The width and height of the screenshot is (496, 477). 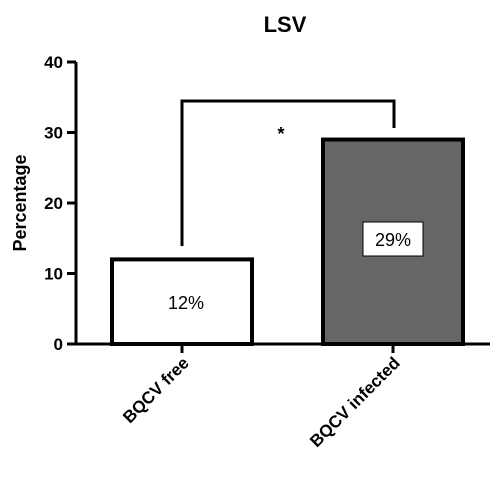 I want to click on y-axis-label: Percentage, so click(x=20, y=202).